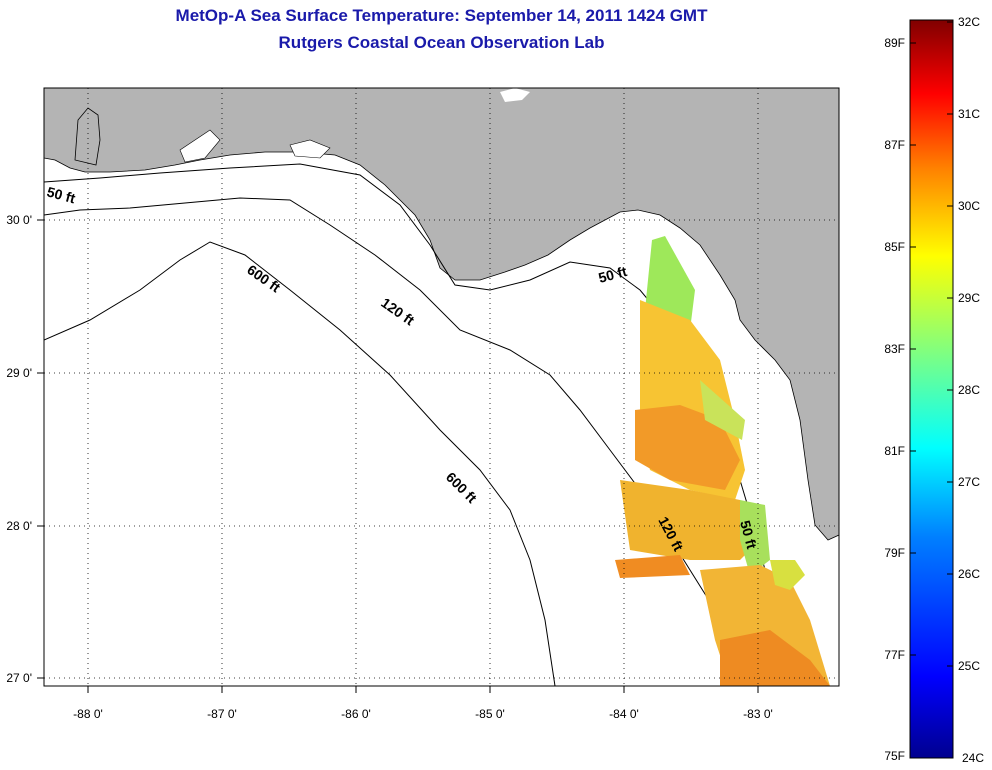 This screenshot has height=770, width=992. I want to click on colorbar-f-labels: 89F 87F 85F 83F 81F 79F 77F 75F, so click(894, 399).